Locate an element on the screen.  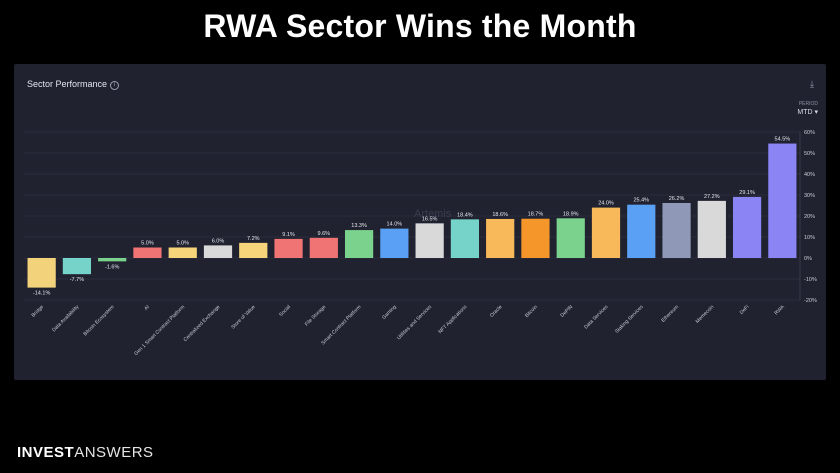
data-label: -7.7% is located at coordinates (77, 280).